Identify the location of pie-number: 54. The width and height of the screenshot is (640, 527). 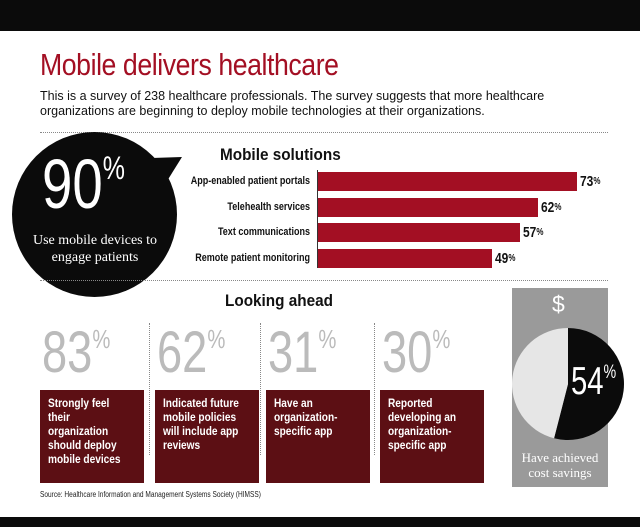
(587, 381).